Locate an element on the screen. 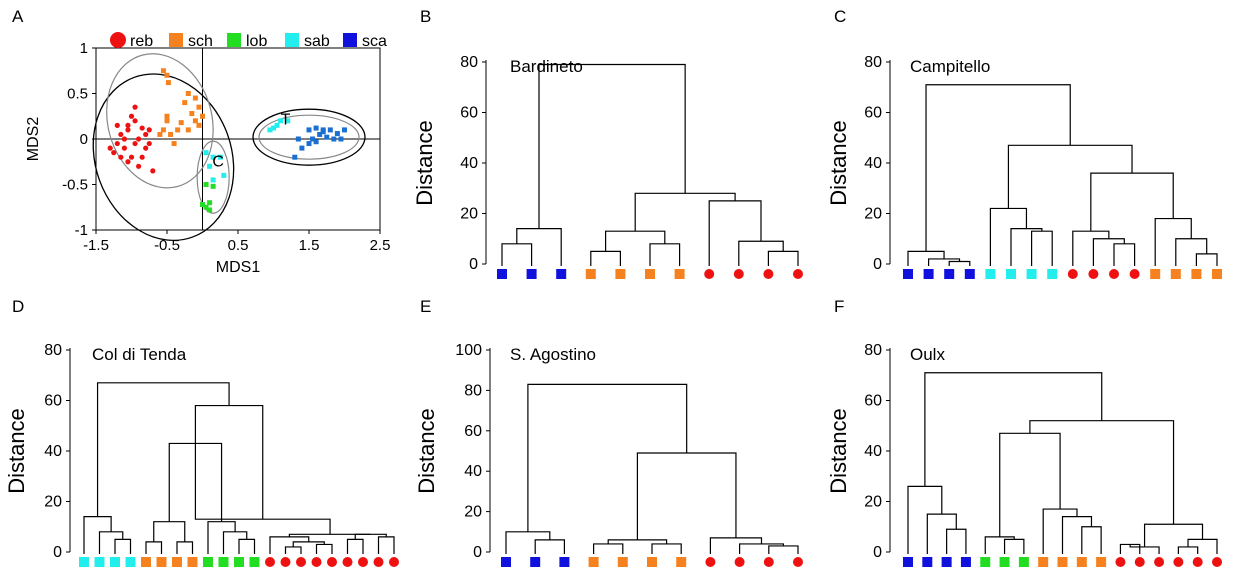 The width and height of the screenshot is (1233, 570). legend-label-reb: reb is located at coordinates (141, 41).